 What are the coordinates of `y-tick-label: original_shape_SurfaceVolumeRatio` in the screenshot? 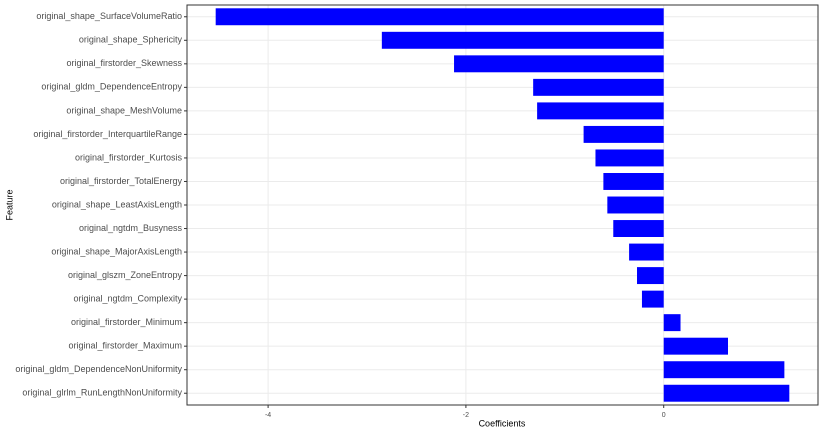 It's located at (109, 16).